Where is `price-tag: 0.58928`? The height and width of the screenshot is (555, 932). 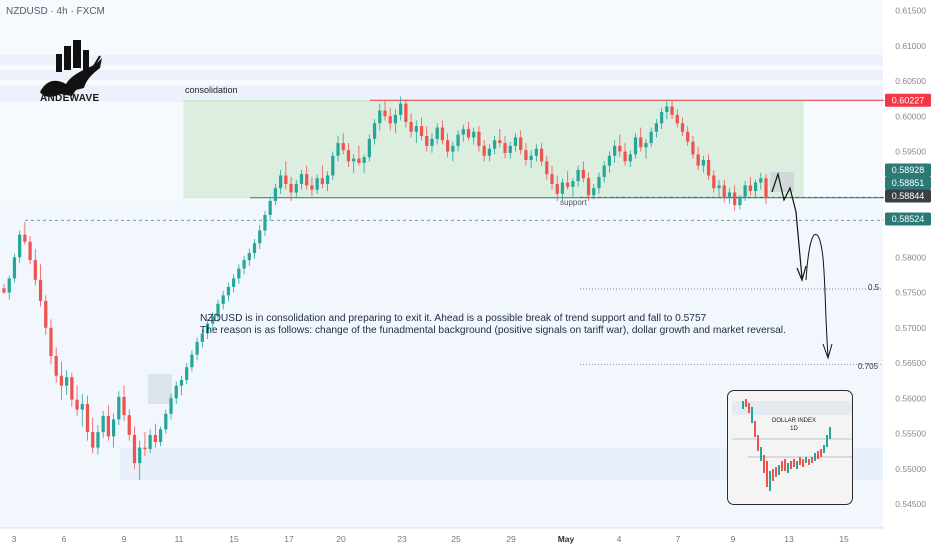
price-tag: 0.58928 is located at coordinates (908, 170).